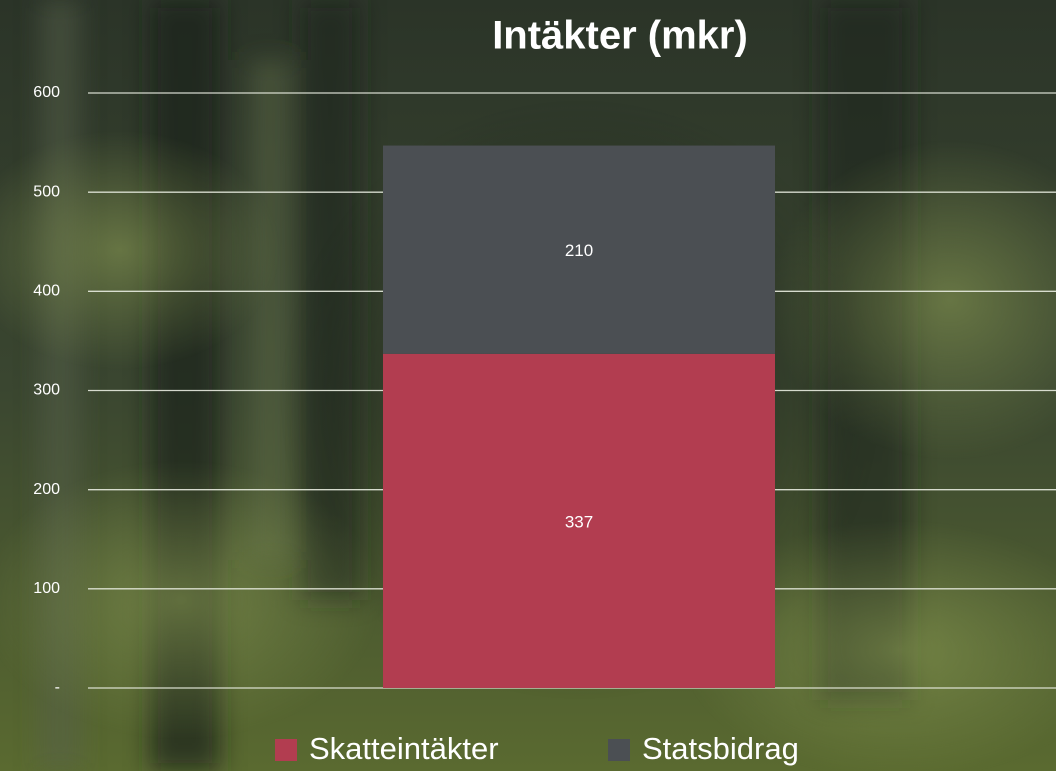 Image resolution: width=1056 pixels, height=771 pixels. I want to click on legend-label: Statsbidrag, so click(720, 748).